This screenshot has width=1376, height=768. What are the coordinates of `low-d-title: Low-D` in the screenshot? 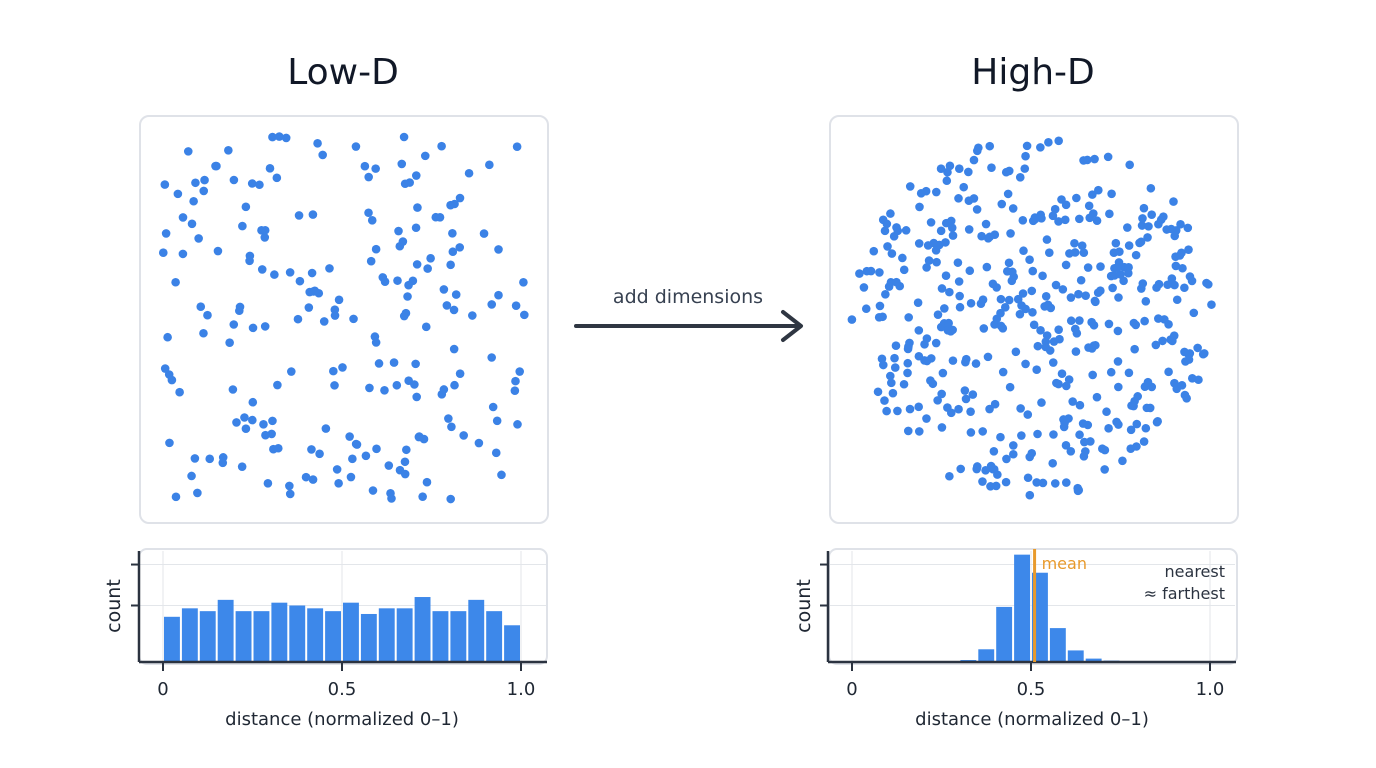 It's located at (343, 72).